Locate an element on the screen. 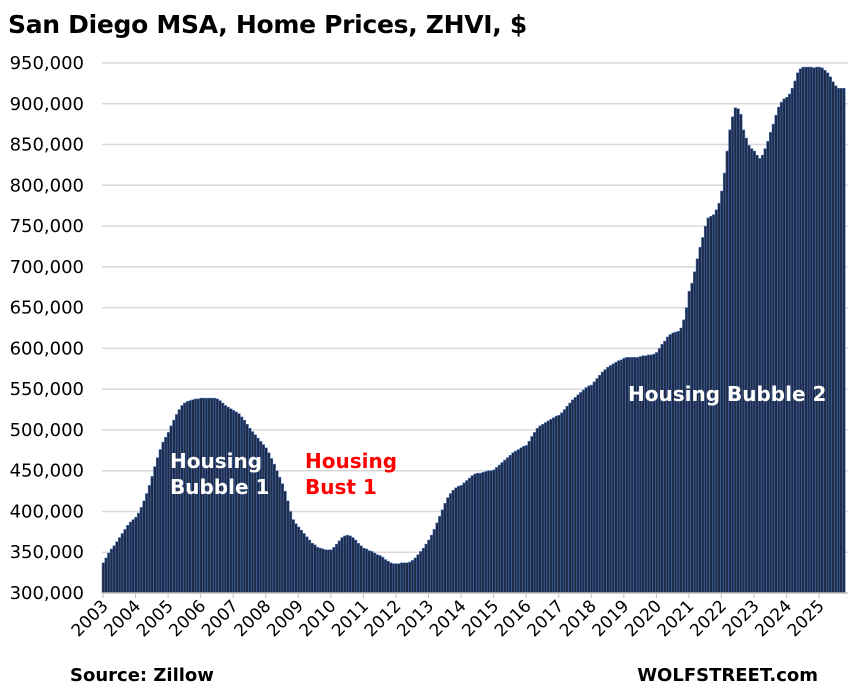 The width and height of the screenshot is (860, 691). x-tick-label: 2004 is located at coordinates (122, 618).